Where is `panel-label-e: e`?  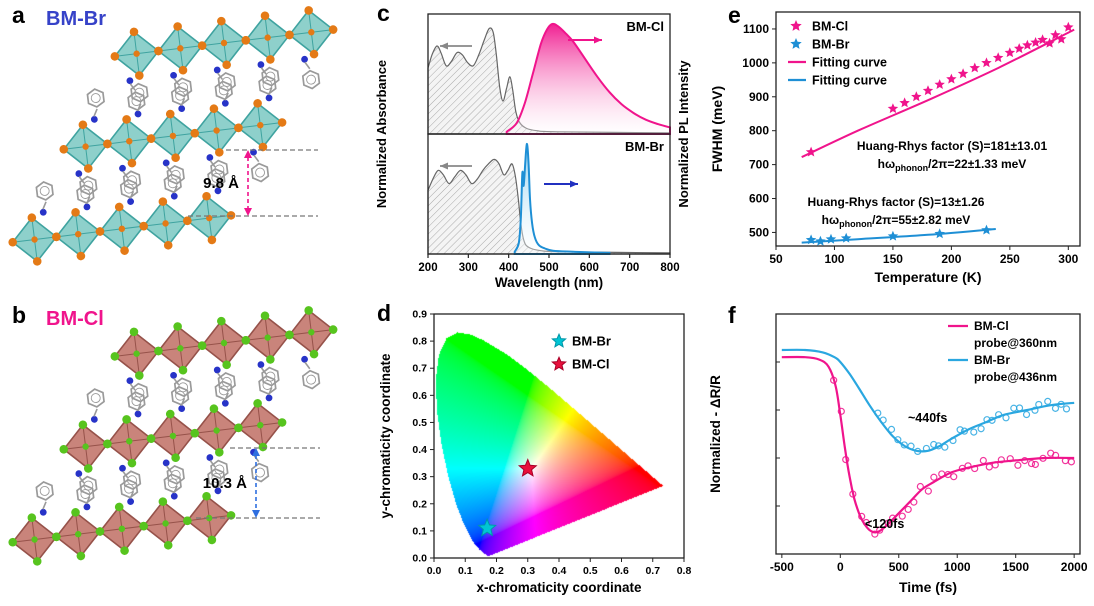
panel-label-e: e is located at coordinates (734, 15).